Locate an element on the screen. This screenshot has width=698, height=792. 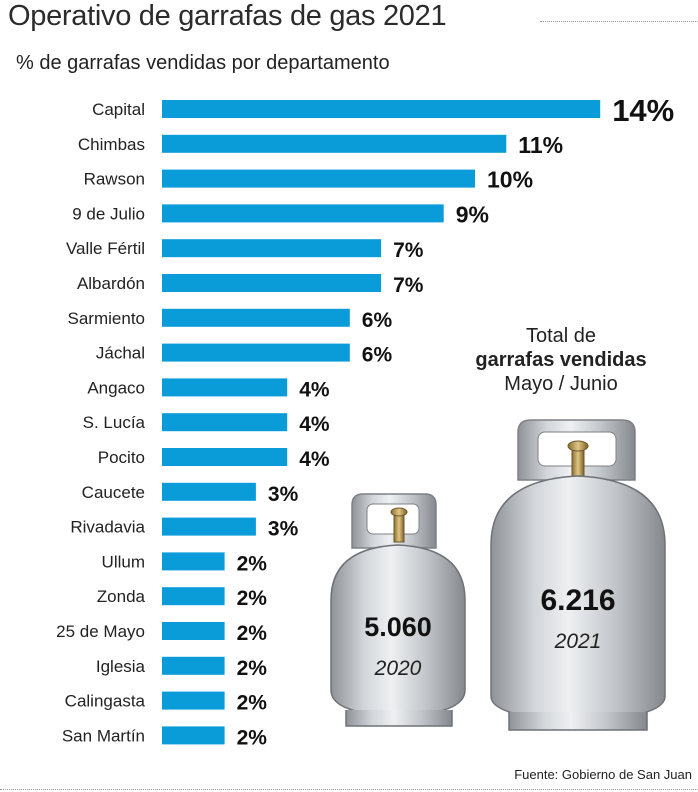
category-label: Albardón is located at coordinates (111, 283).